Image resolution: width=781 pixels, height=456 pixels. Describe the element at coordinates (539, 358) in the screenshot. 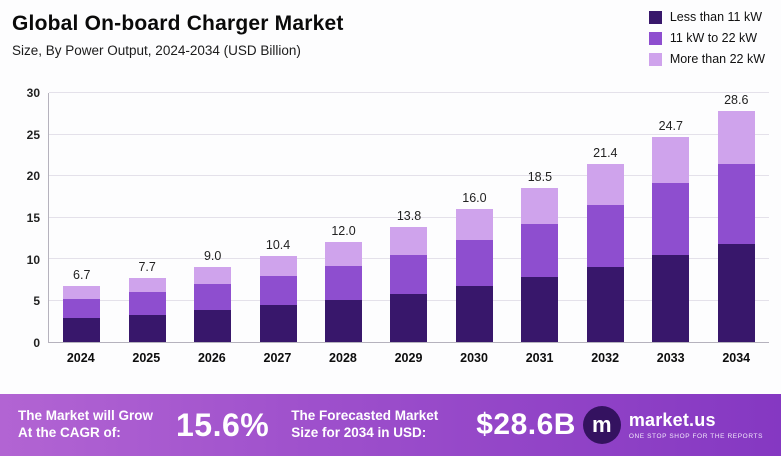

I see `x-tick-label: 2031` at that location.